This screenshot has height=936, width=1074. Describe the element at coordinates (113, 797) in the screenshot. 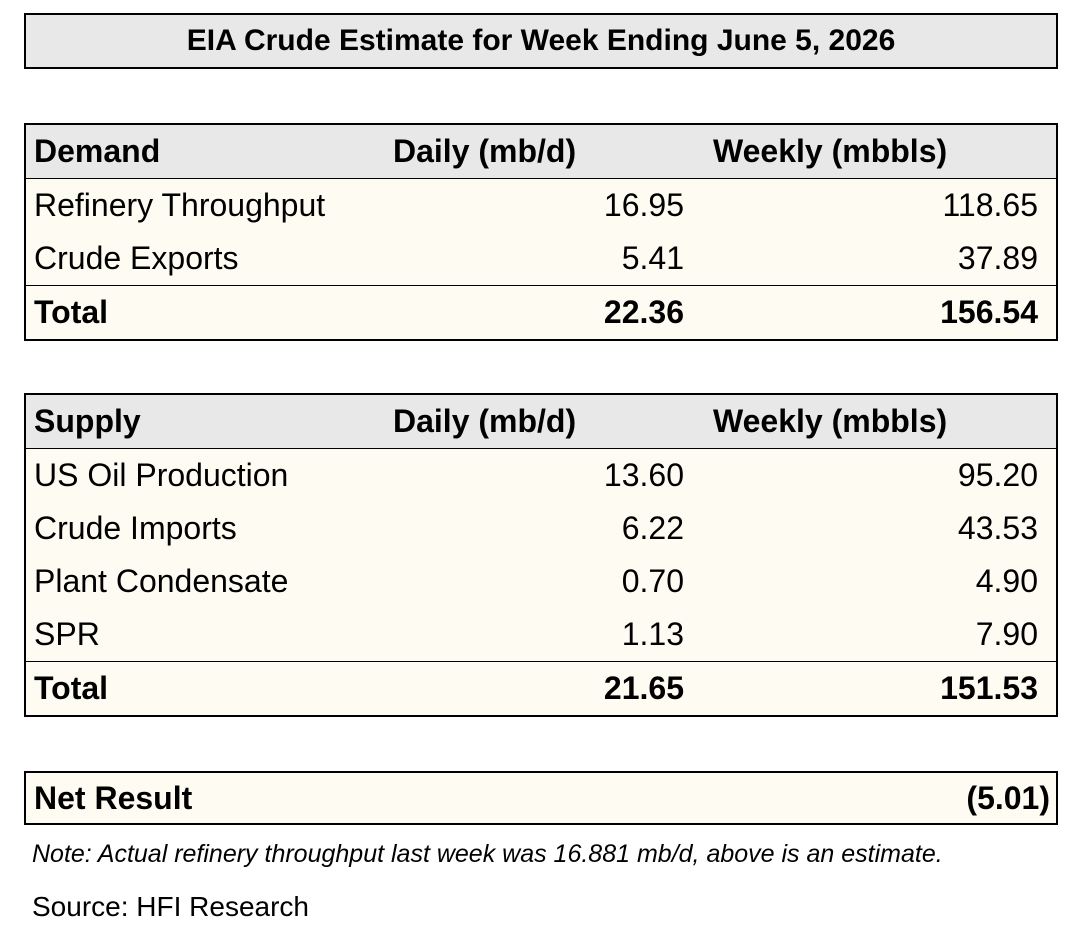

I see `net-result-label: Net Result` at that location.